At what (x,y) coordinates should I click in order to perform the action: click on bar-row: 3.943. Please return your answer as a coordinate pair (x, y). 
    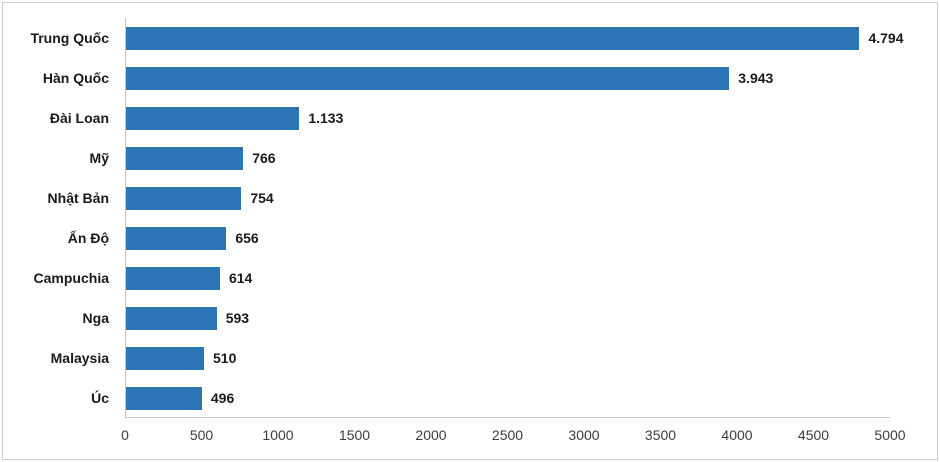
    Looking at the image, I should click on (508, 78).